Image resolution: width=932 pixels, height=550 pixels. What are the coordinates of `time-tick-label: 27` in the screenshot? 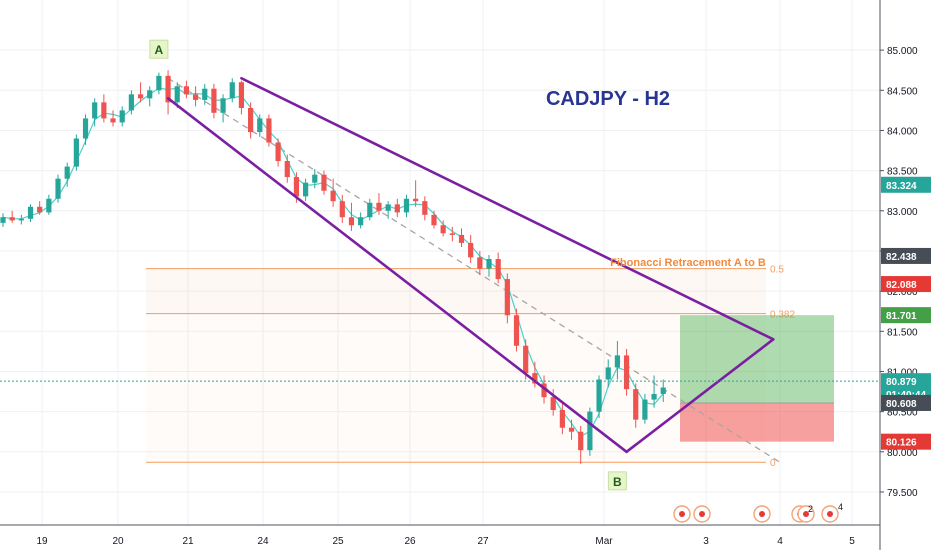 It's located at (483, 541).